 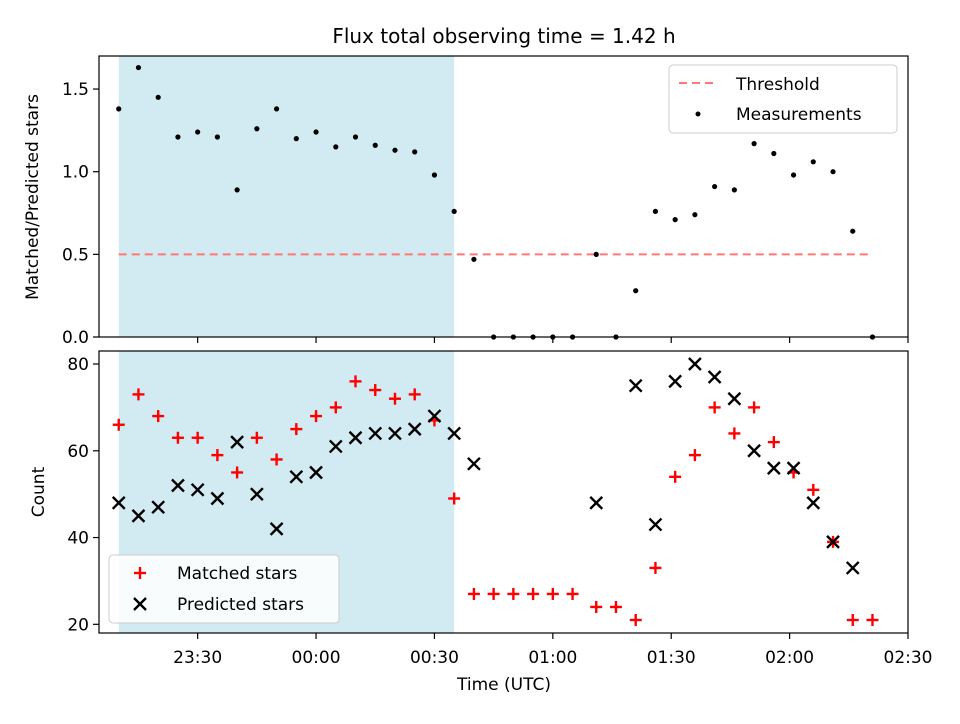 I want to click on top-y-axis-label: Matched/Predicted stars, so click(x=33, y=197).